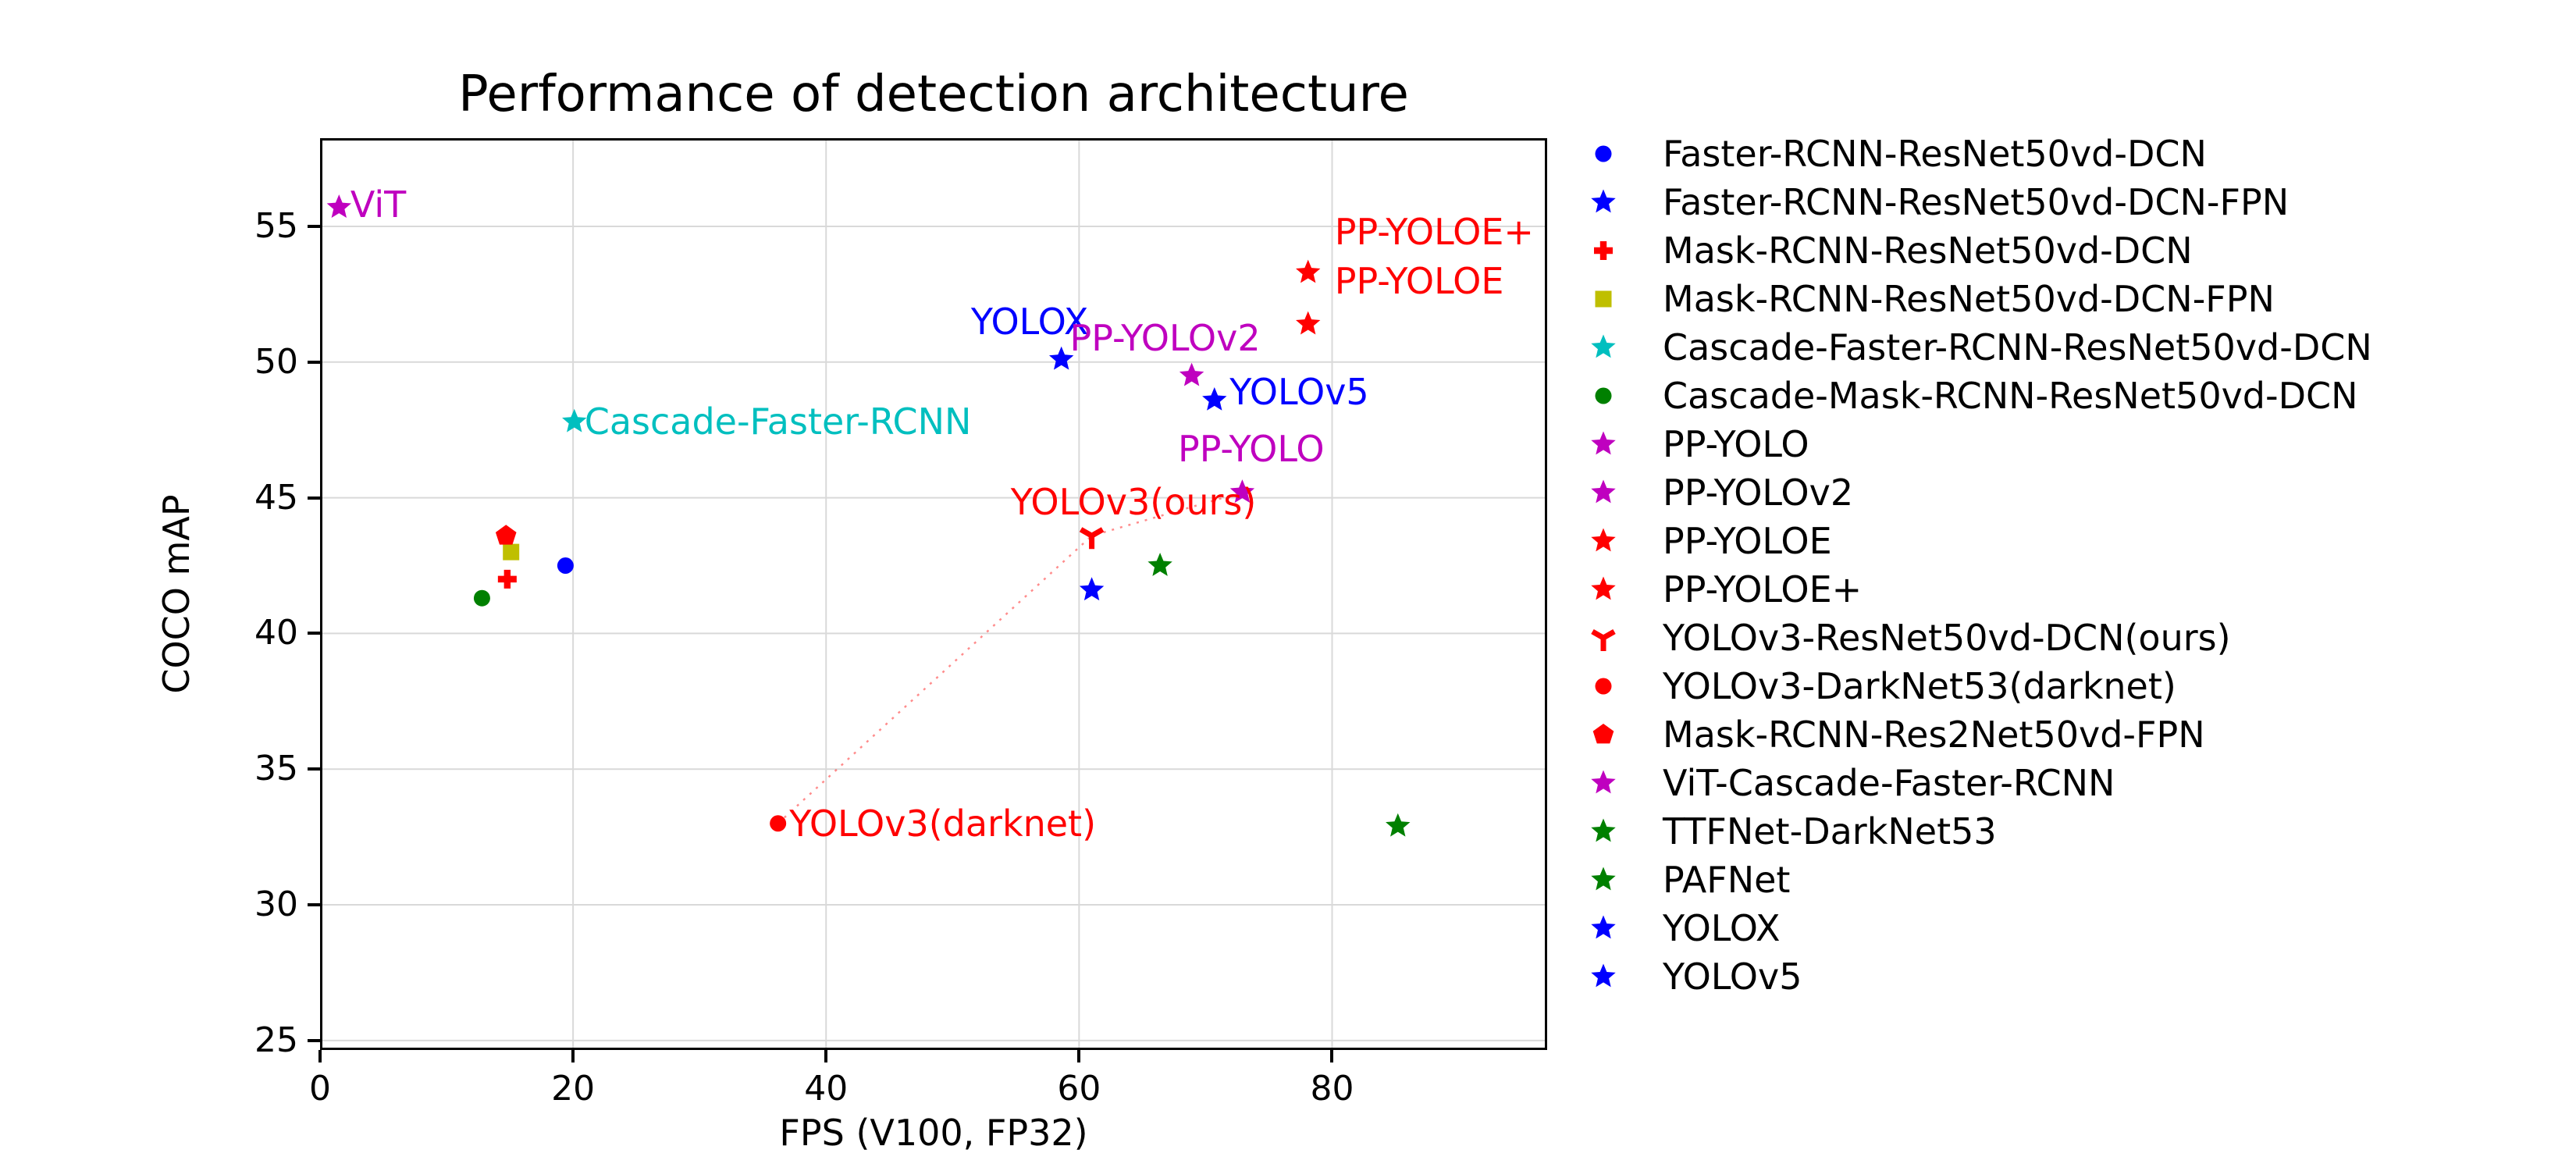  Describe the element at coordinates (1978, 444) in the screenshot. I see `legend-item-pp-yolo: PP-YOLO` at that location.